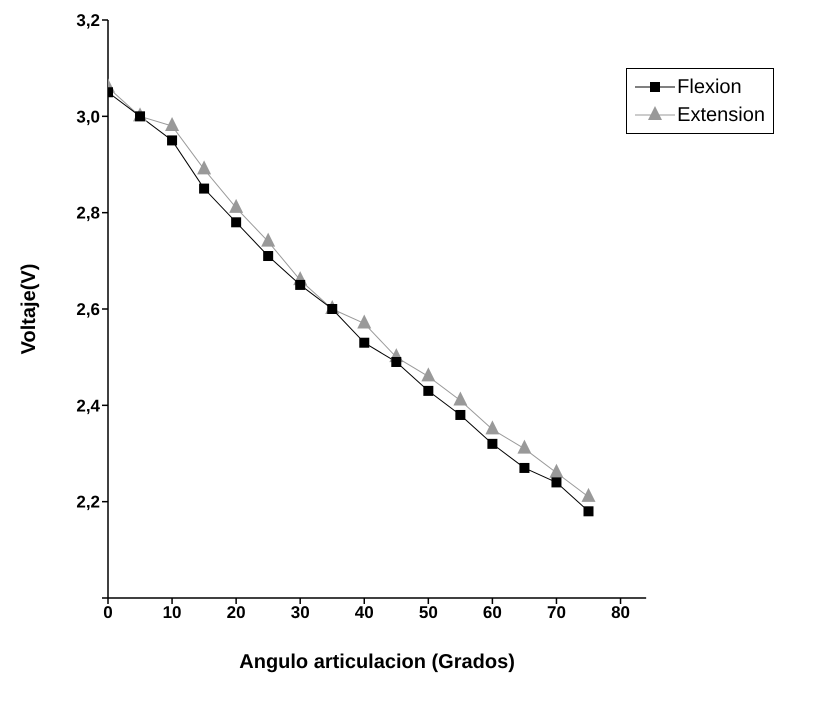 The width and height of the screenshot is (822, 707). I want to click on y-tick-label: 2,6, so click(88, 310).